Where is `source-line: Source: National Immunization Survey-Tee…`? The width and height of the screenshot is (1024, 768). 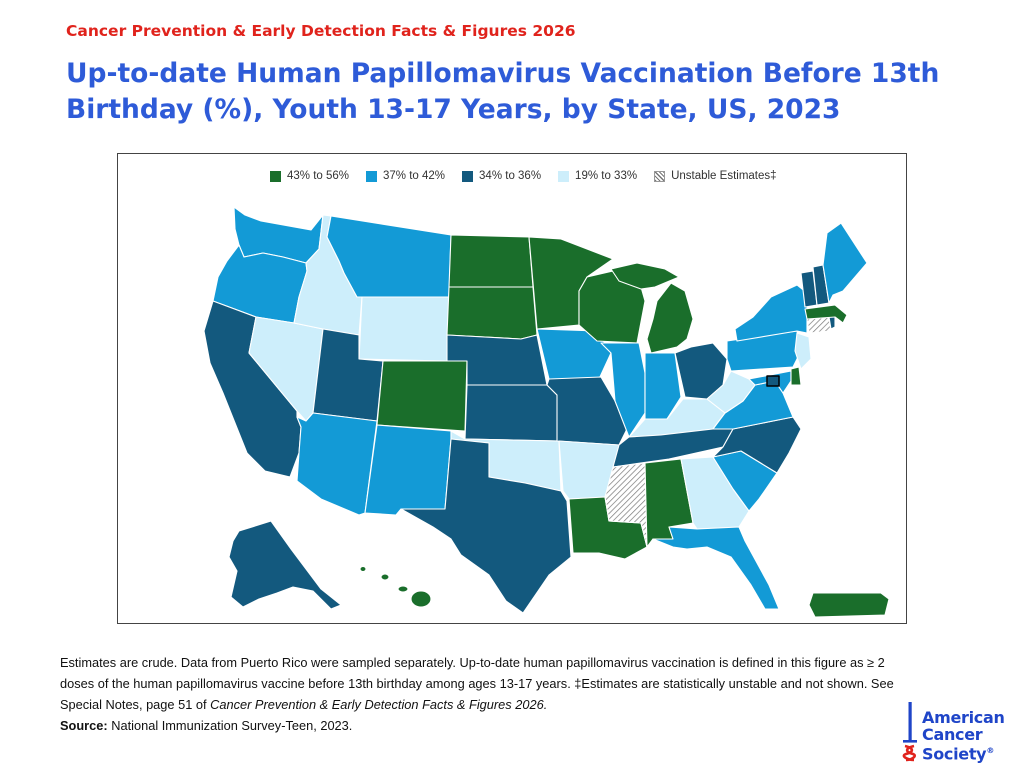
source-line: Source: National Immunization Survey-Tee… is located at coordinates (485, 725).